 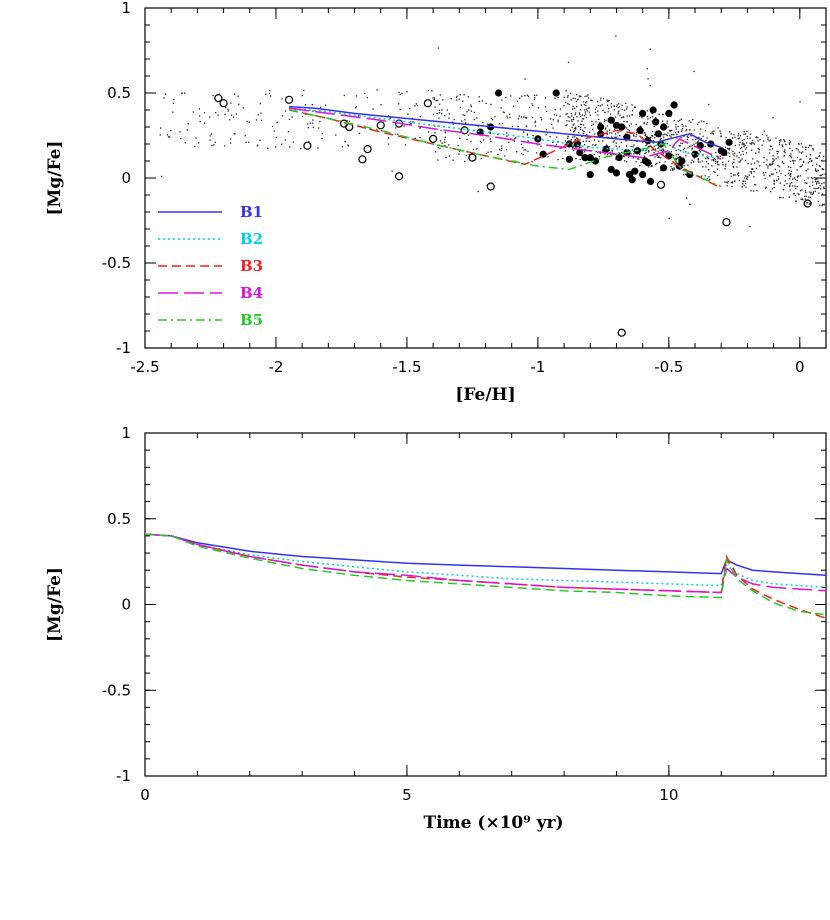 I want to click on plot-area, so click(x=485, y=576).